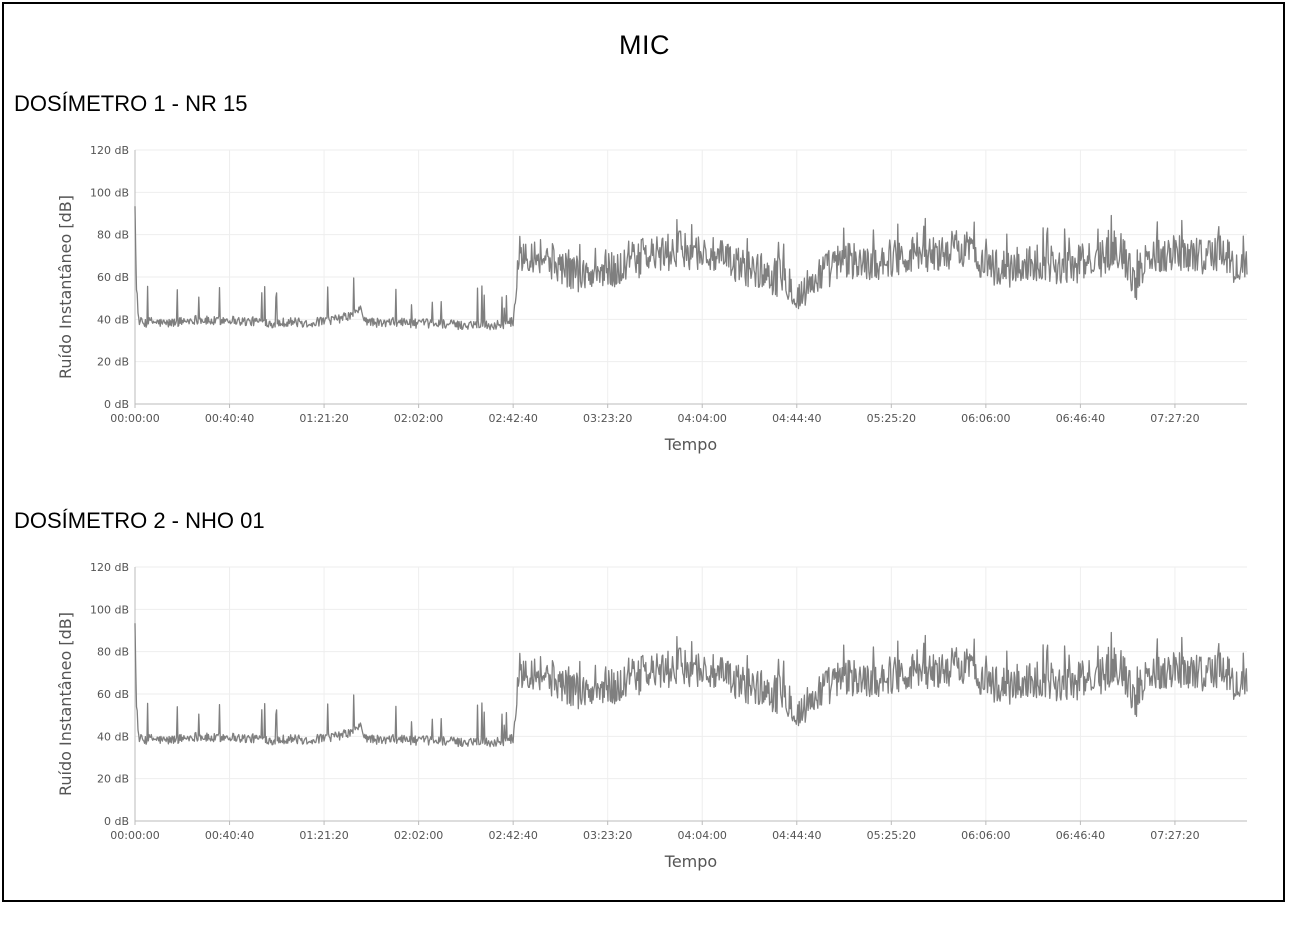 The height and width of the screenshot is (925, 1289). What do you see at coordinates (323, 835) in the screenshot?
I see `chart-2-x-tick-label: 01:21:20` at bounding box center [323, 835].